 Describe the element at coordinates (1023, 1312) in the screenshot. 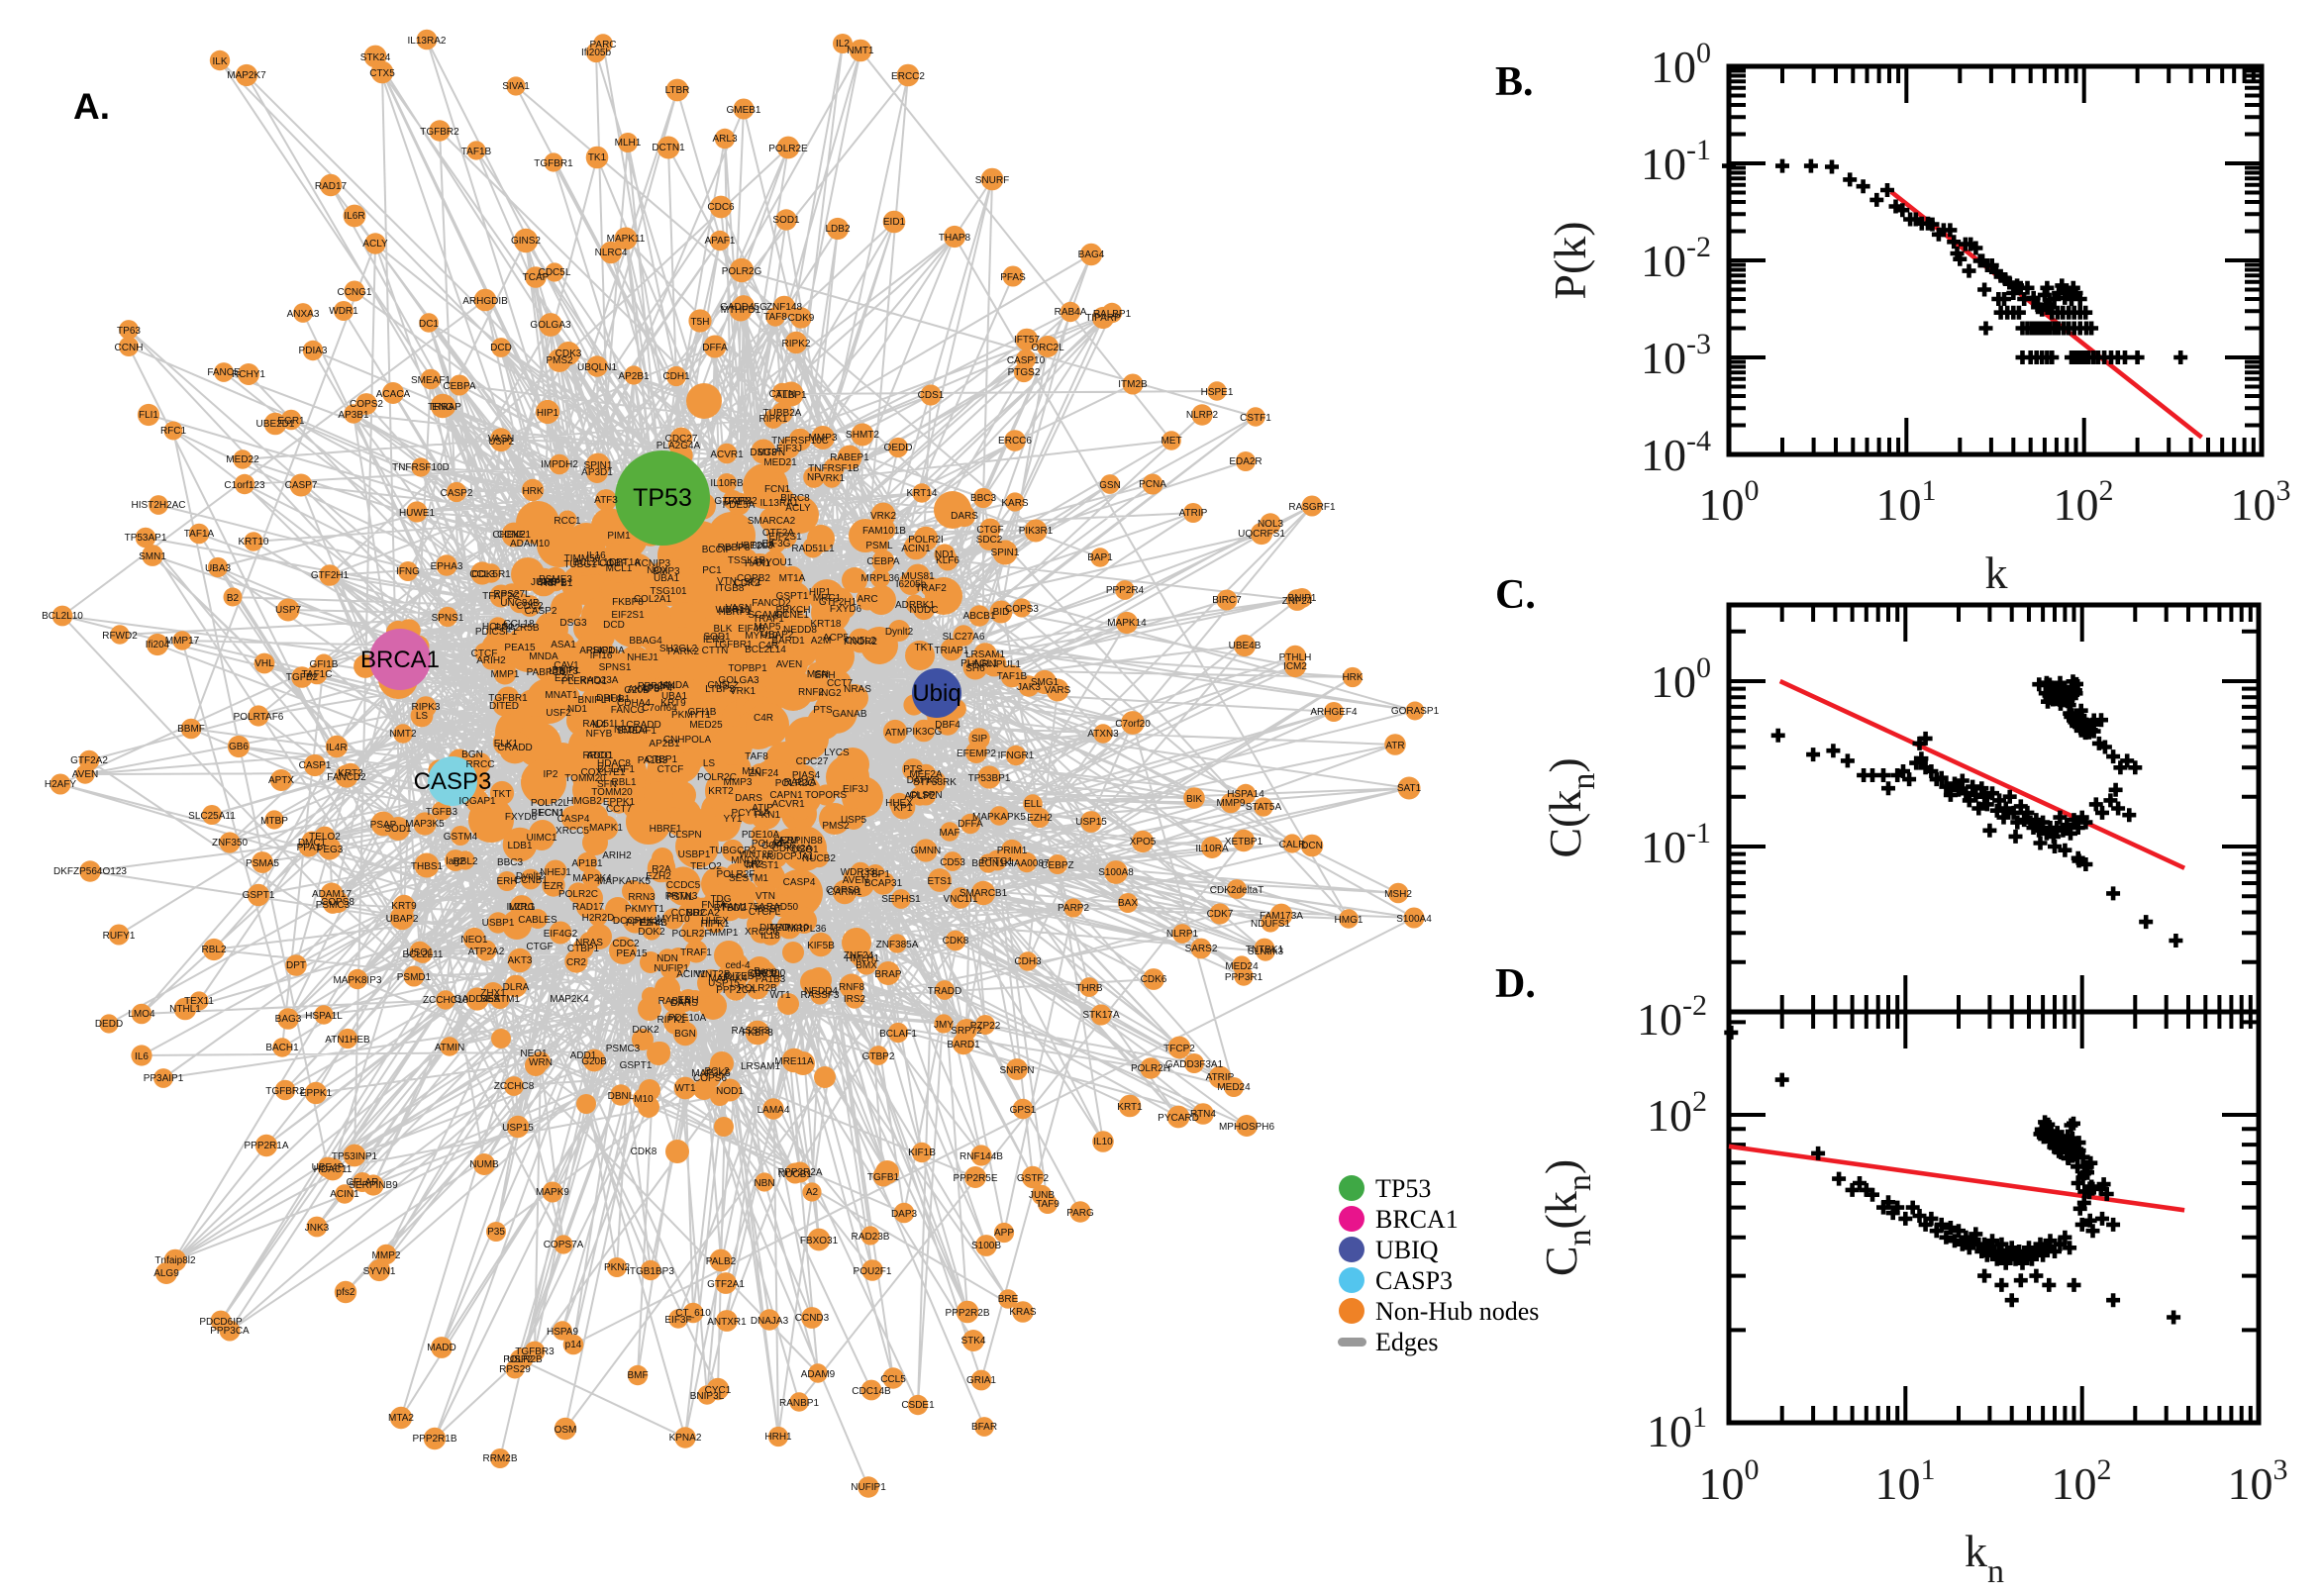

I see `svg-text: KRAS` at that location.